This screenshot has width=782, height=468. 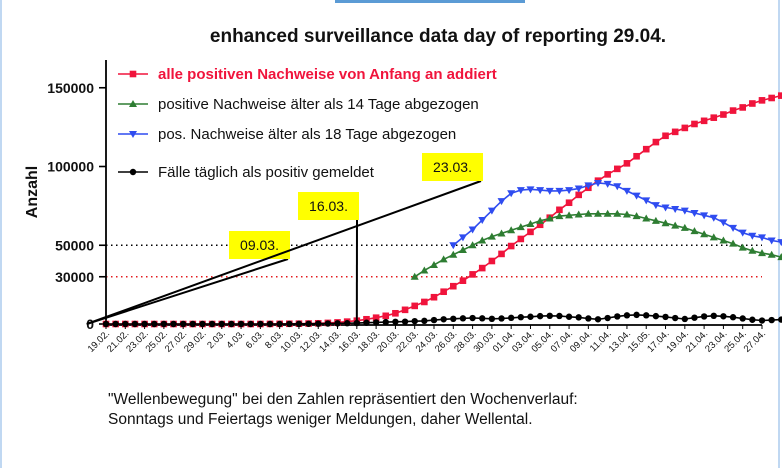 I want to click on x-tick-label-25: 09.04., so click(x=581, y=341).